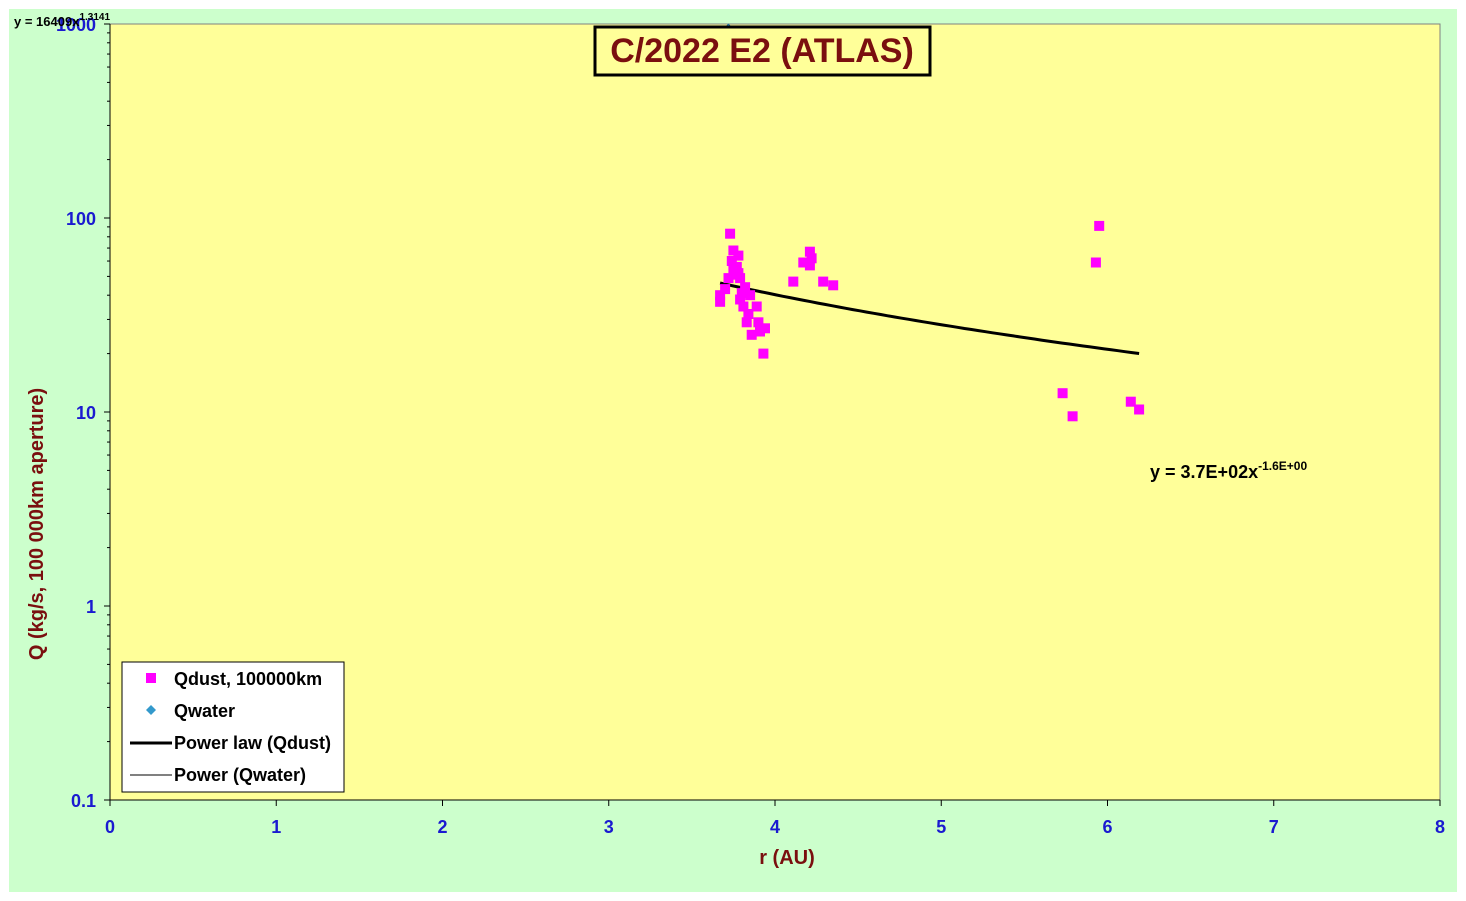  I want to click on y-tick-label: 10, so click(86, 413).